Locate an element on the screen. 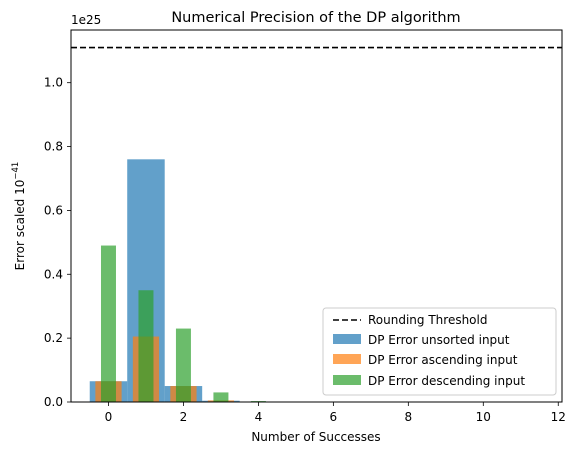 The width and height of the screenshot is (576, 455). y-axis-title-exponent: −41 is located at coordinates (16, 171).